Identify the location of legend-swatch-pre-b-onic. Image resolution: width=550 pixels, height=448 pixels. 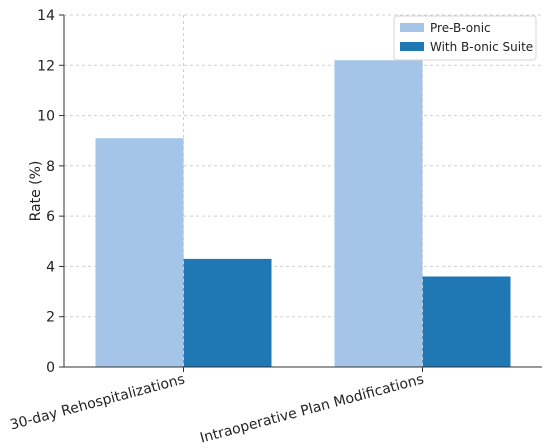
(412, 27).